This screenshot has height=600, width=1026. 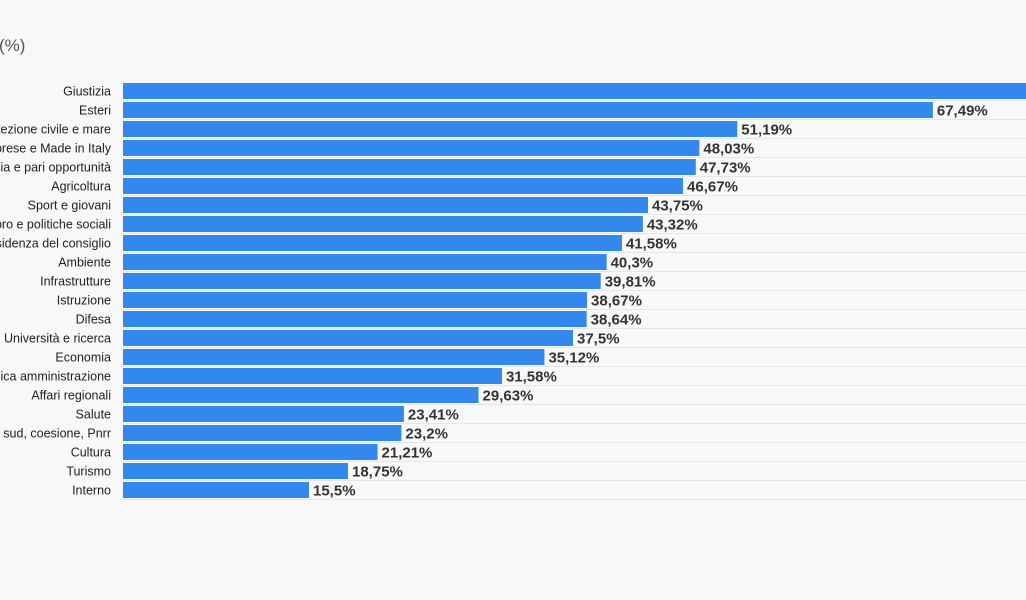 I want to click on value-label: 35,12%, so click(x=573, y=358).